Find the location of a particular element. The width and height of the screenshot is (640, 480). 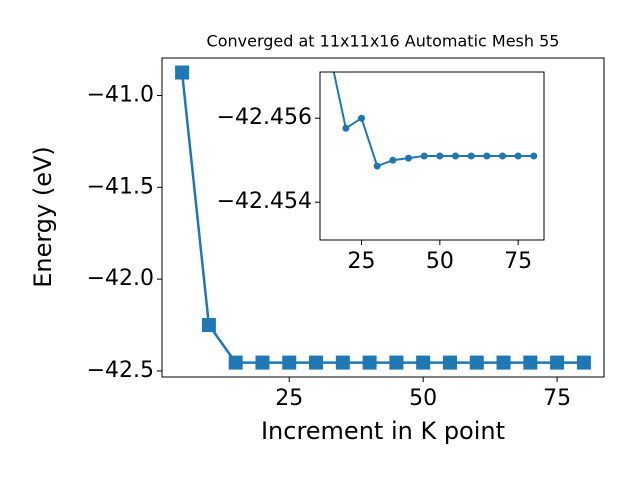

y-tick-label: −42.454 is located at coordinates (264, 201).